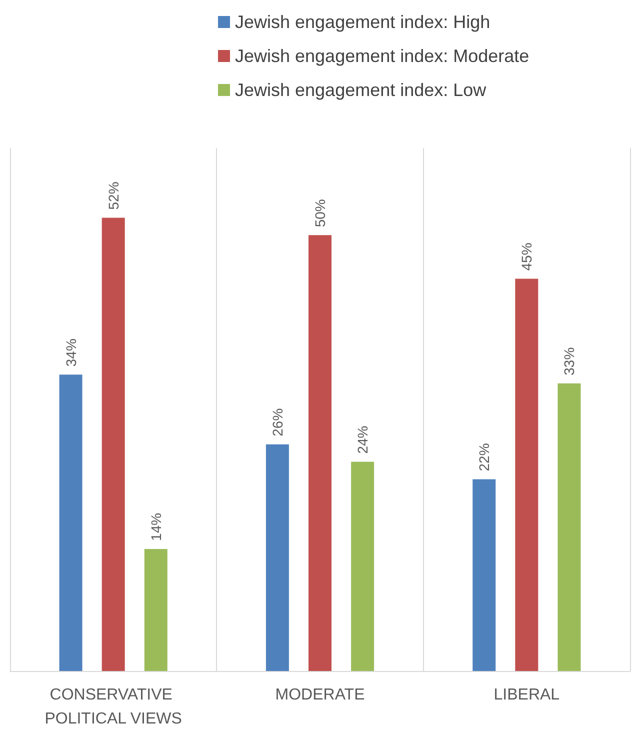  What do you see at coordinates (320, 695) in the screenshot?
I see `x-tick-label: MODERATE` at bounding box center [320, 695].